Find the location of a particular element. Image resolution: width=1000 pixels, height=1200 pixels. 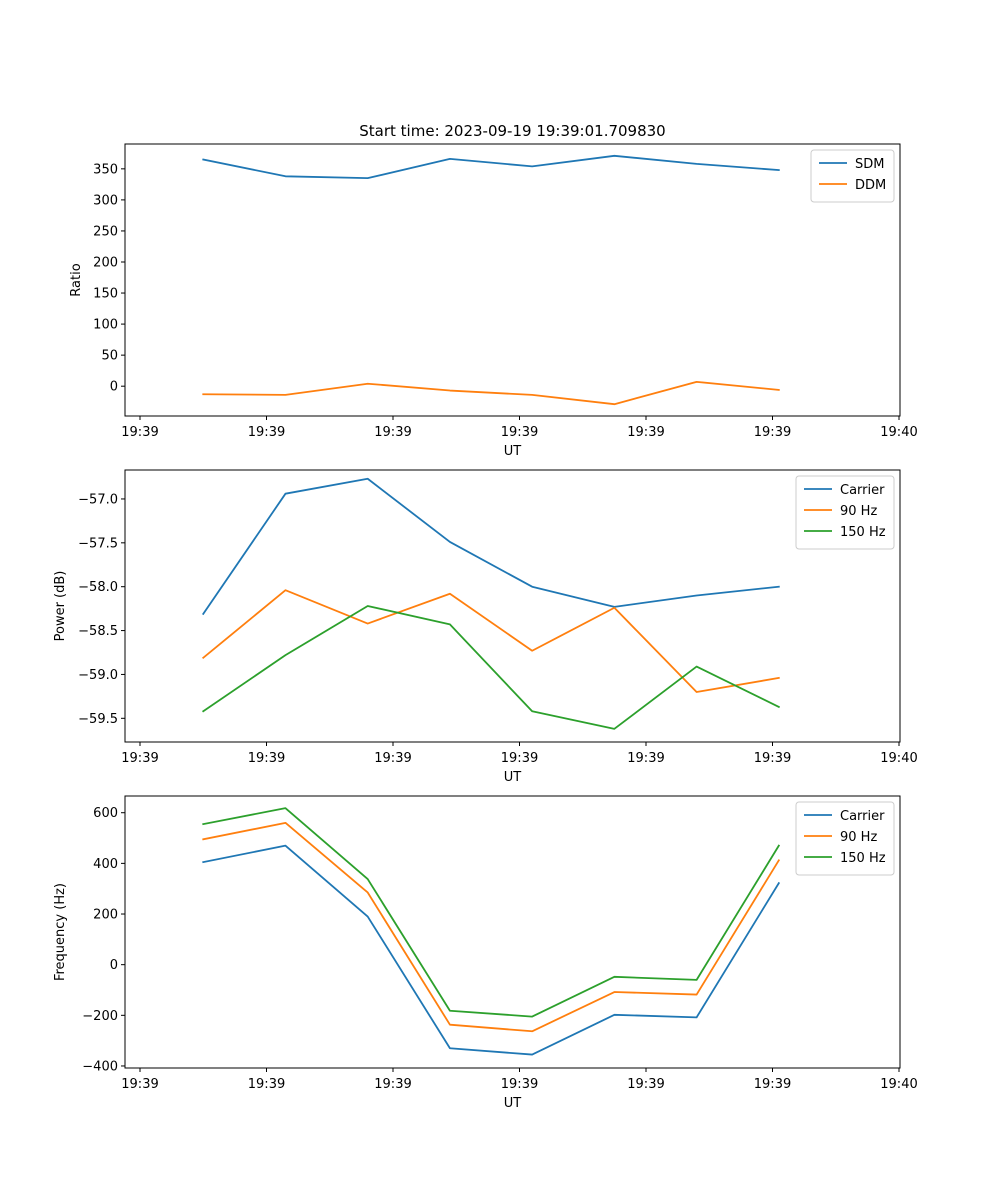

y-tick-label: −59.0 is located at coordinates (98, 675).